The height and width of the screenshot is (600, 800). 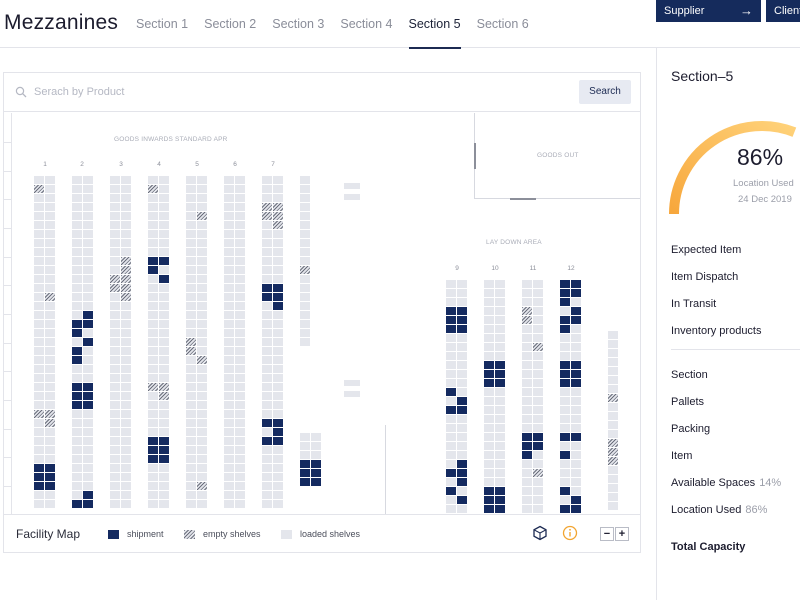 I want to click on shelf-rack, so click(x=121, y=342).